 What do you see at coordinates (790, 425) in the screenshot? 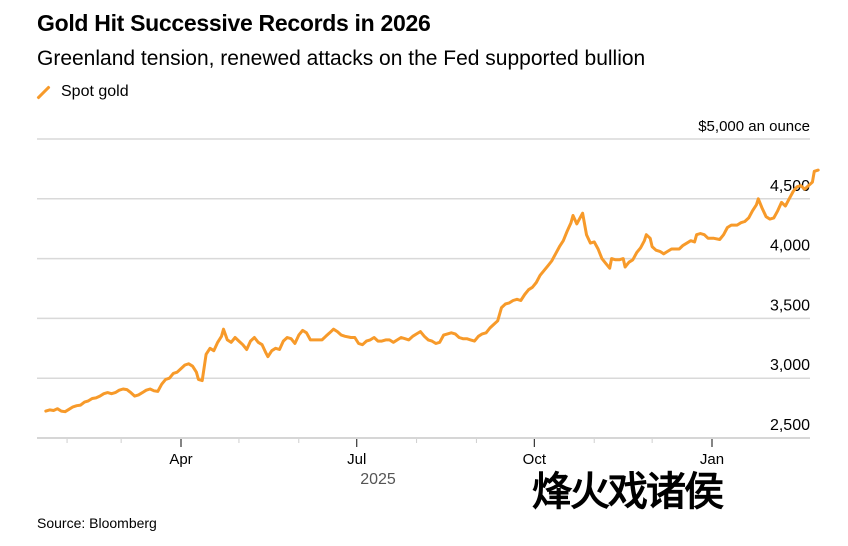
I see `y-tick-label: 2,500` at bounding box center [790, 425].